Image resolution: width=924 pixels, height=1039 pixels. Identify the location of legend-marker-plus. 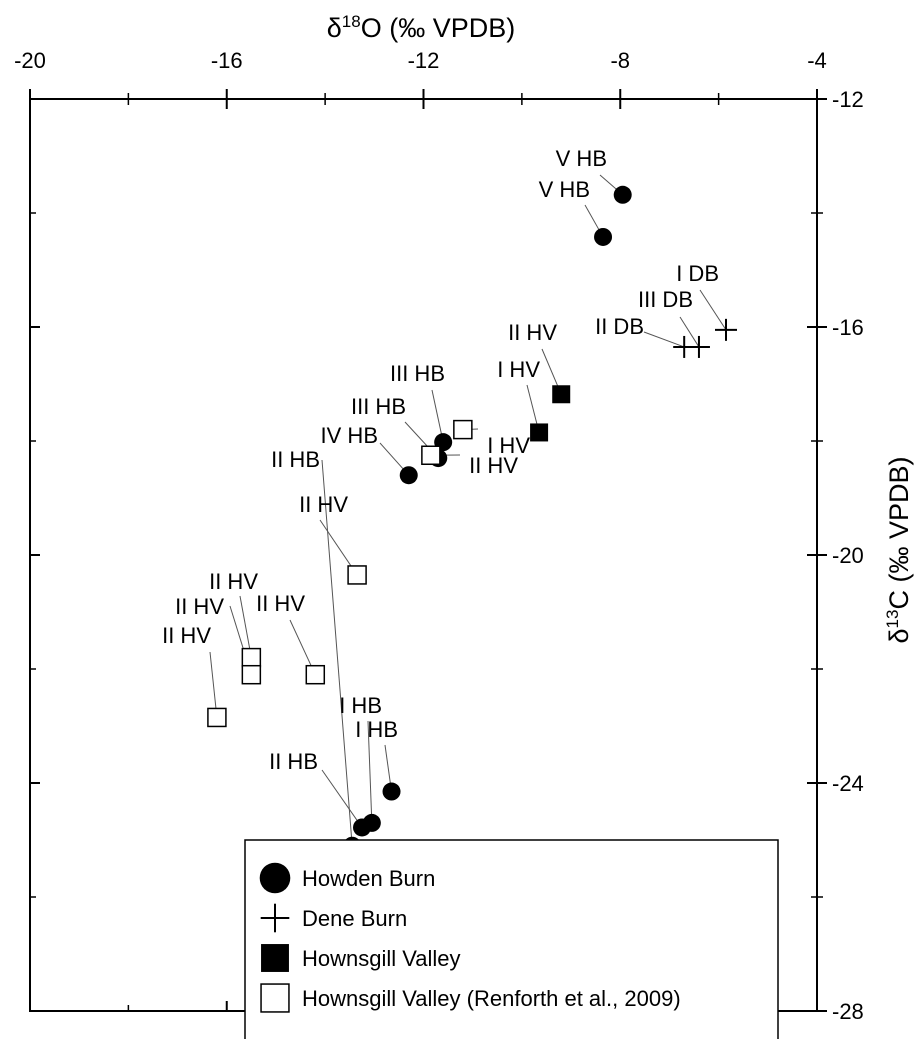
(275, 918).